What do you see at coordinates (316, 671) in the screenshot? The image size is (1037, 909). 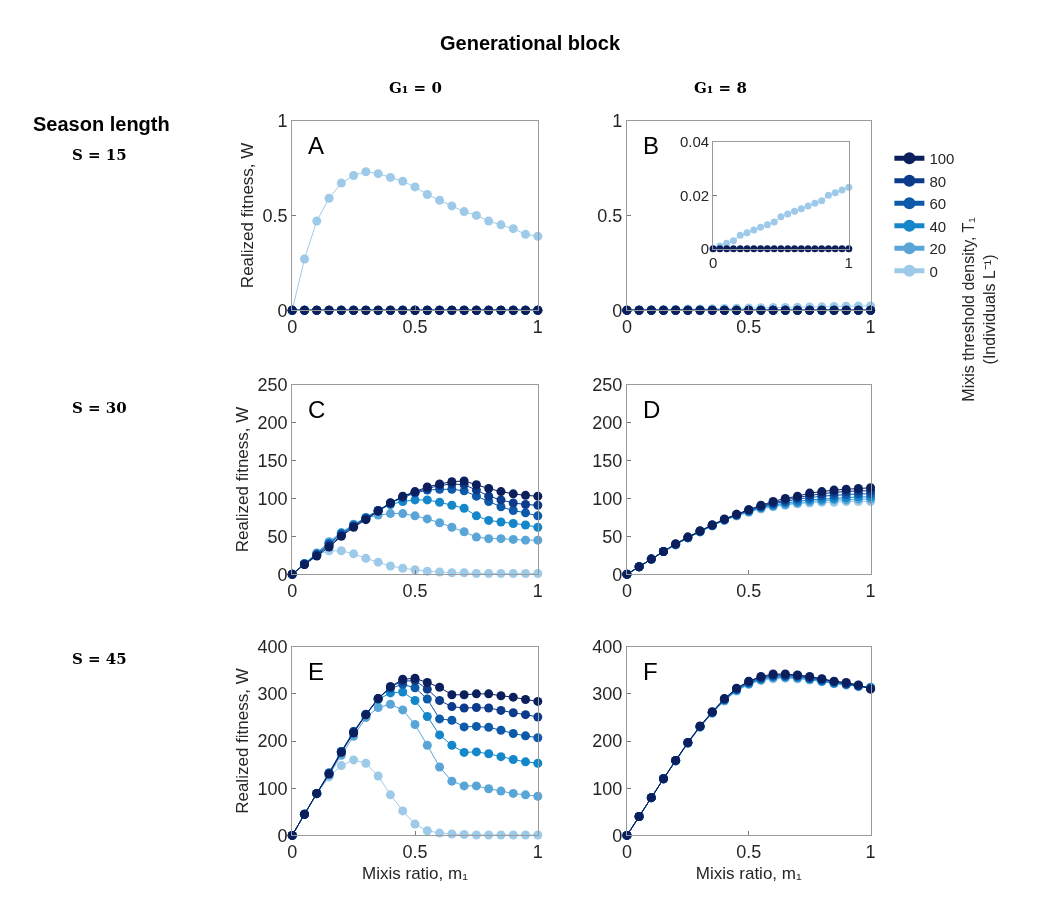 I see `annotation: E` at bounding box center [316, 671].